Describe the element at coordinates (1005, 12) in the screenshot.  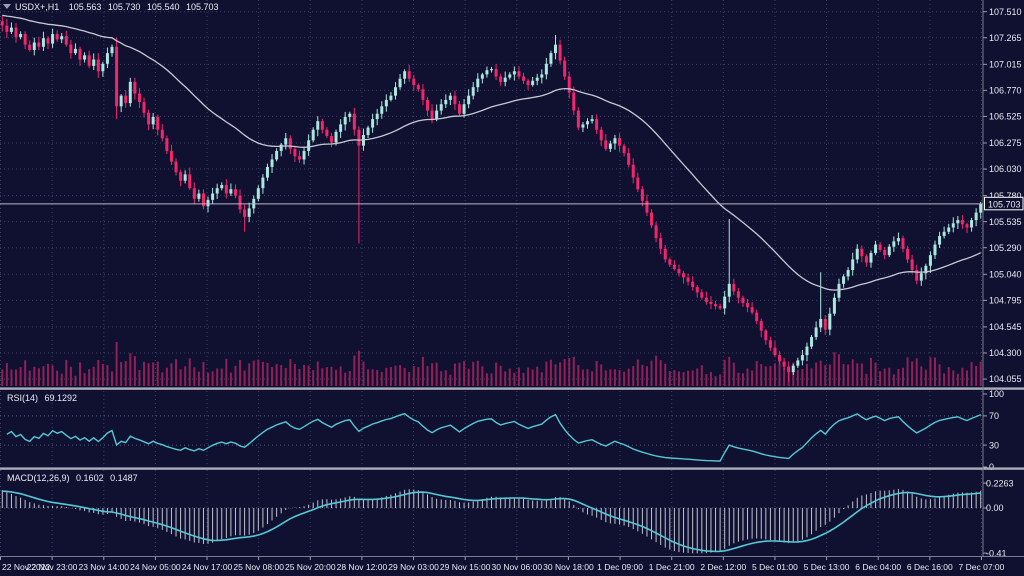
I see `price-tick-label: 107.510` at that location.